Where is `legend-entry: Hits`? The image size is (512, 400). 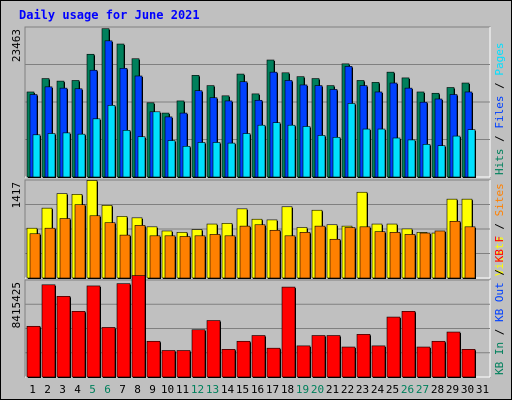 legend-entry: Hits is located at coordinates (499, 162).